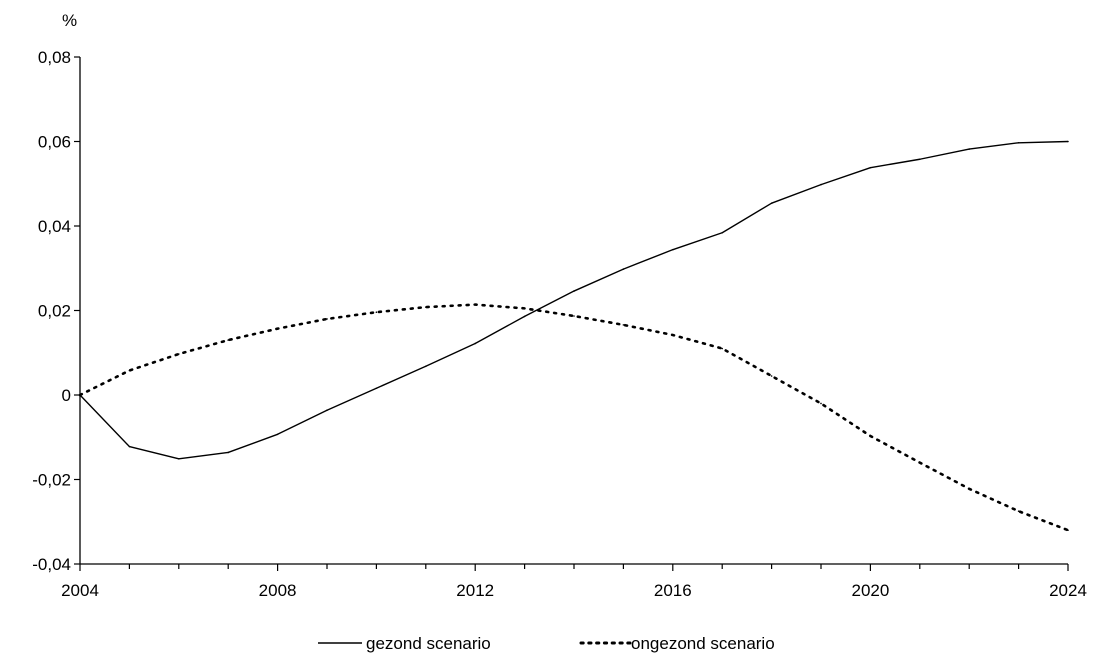  I want to click on legend-label-gezond: gezond scenario, so click(428, 643).